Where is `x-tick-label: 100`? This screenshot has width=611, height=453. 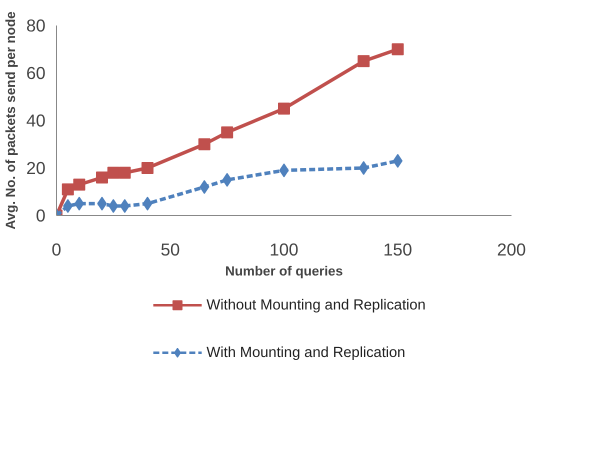 x-tick-label: 100 is located at coordinates (284, 250).